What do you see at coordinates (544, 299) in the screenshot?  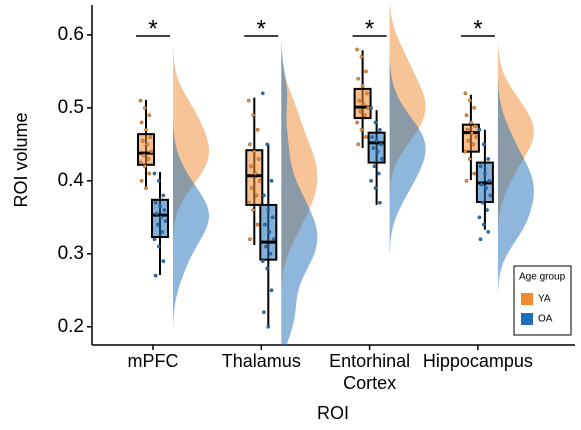 I see `legend-label: YA` at bounding box center [544, 299].